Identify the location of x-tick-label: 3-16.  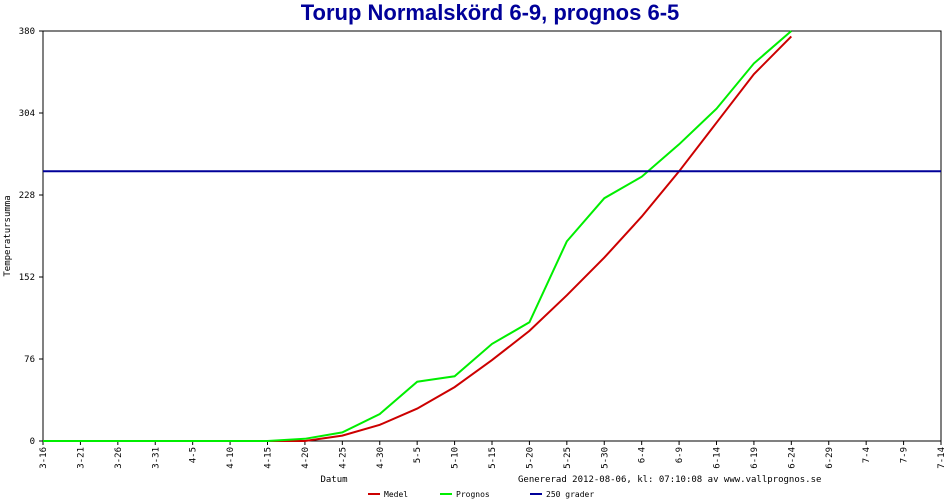
(44, 458).